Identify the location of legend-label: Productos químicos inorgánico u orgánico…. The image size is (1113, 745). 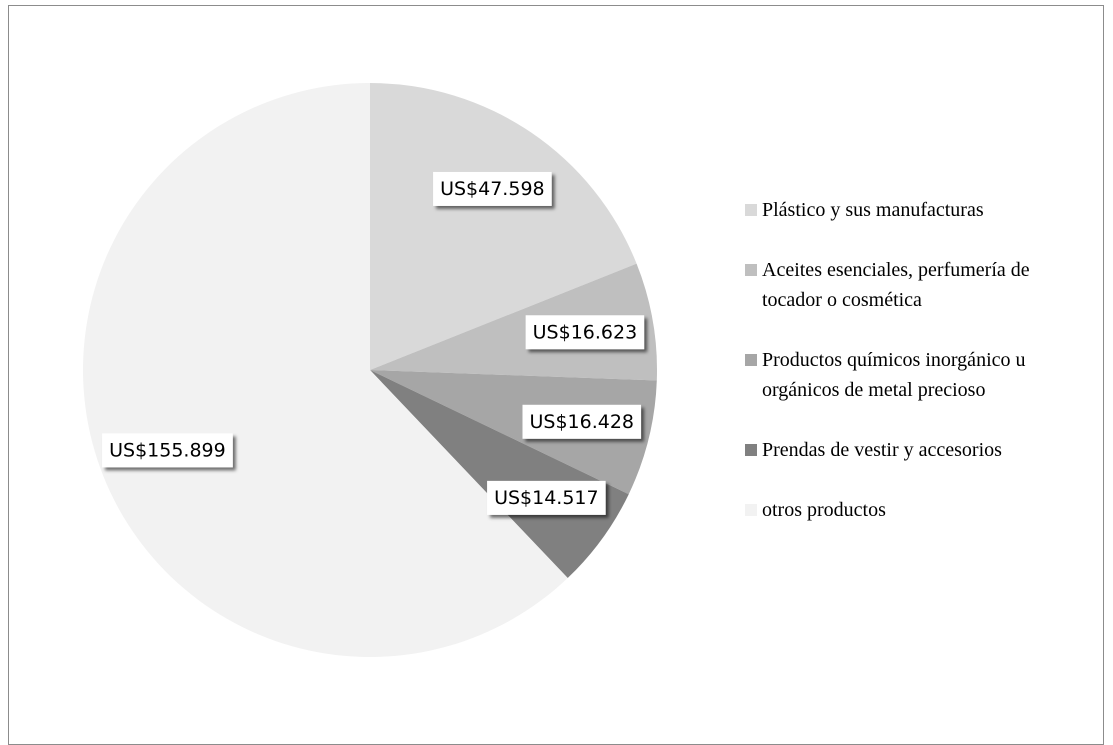
(894, 375).